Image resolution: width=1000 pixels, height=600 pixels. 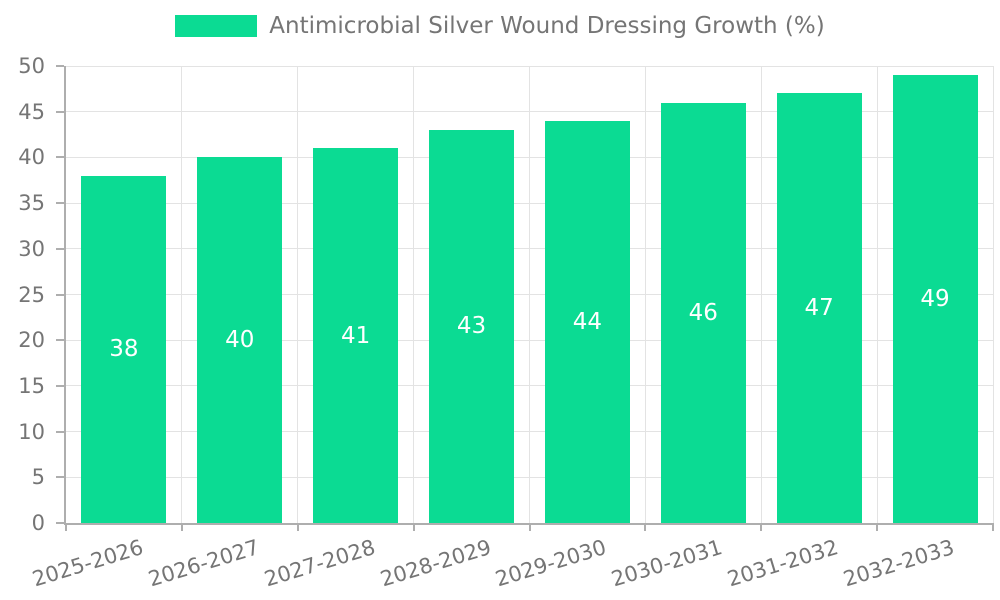 I want to click on bar-2027-2028, so click(x=356, y=335).